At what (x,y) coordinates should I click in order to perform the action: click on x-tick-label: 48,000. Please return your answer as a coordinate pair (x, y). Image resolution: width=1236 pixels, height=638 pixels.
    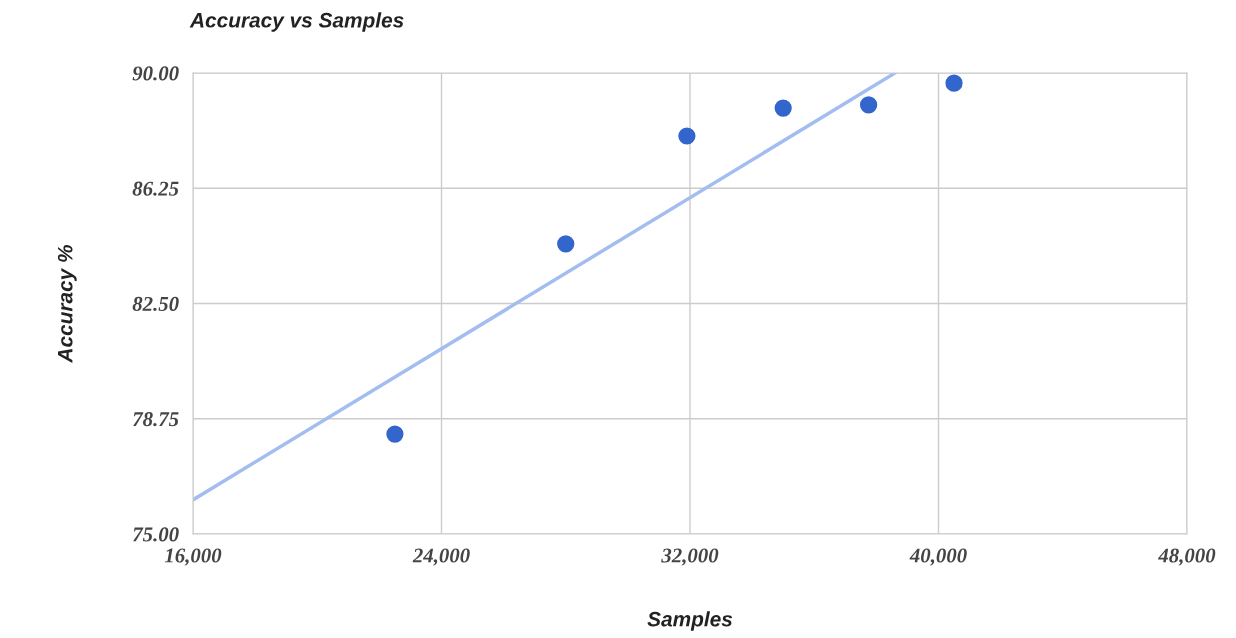
    Looking at the image, I should click on (1187, 557).